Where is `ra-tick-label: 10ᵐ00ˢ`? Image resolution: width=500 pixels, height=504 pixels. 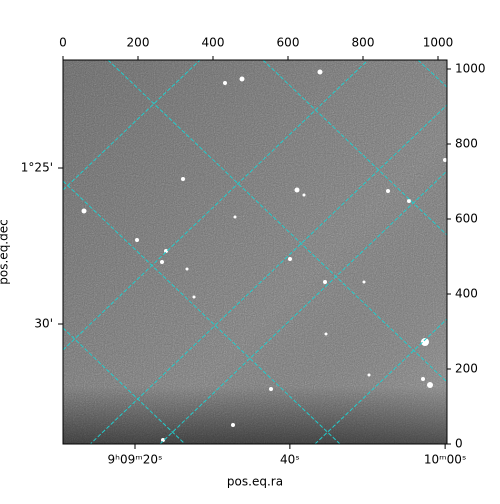
ra-tick-label: 10ᵐ00ˢ is located at coordinates (445, 460).